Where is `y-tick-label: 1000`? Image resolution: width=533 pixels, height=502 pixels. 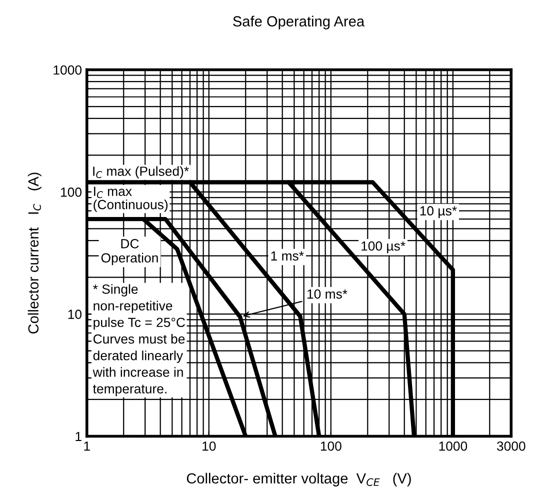 y-tick-label: 1000 is located at coordinates (68, 70).